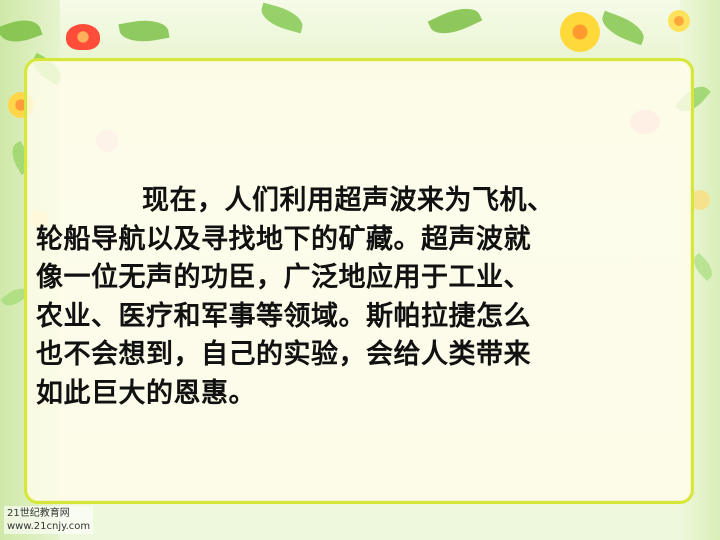 The width and height of the screenshot is (720, 540). What do you see at coordinates (348, 200) in the screenshot?
I see `paragraph-line: 现在，人们利用超声波来为飞机、` at bounding box center [348, 200].